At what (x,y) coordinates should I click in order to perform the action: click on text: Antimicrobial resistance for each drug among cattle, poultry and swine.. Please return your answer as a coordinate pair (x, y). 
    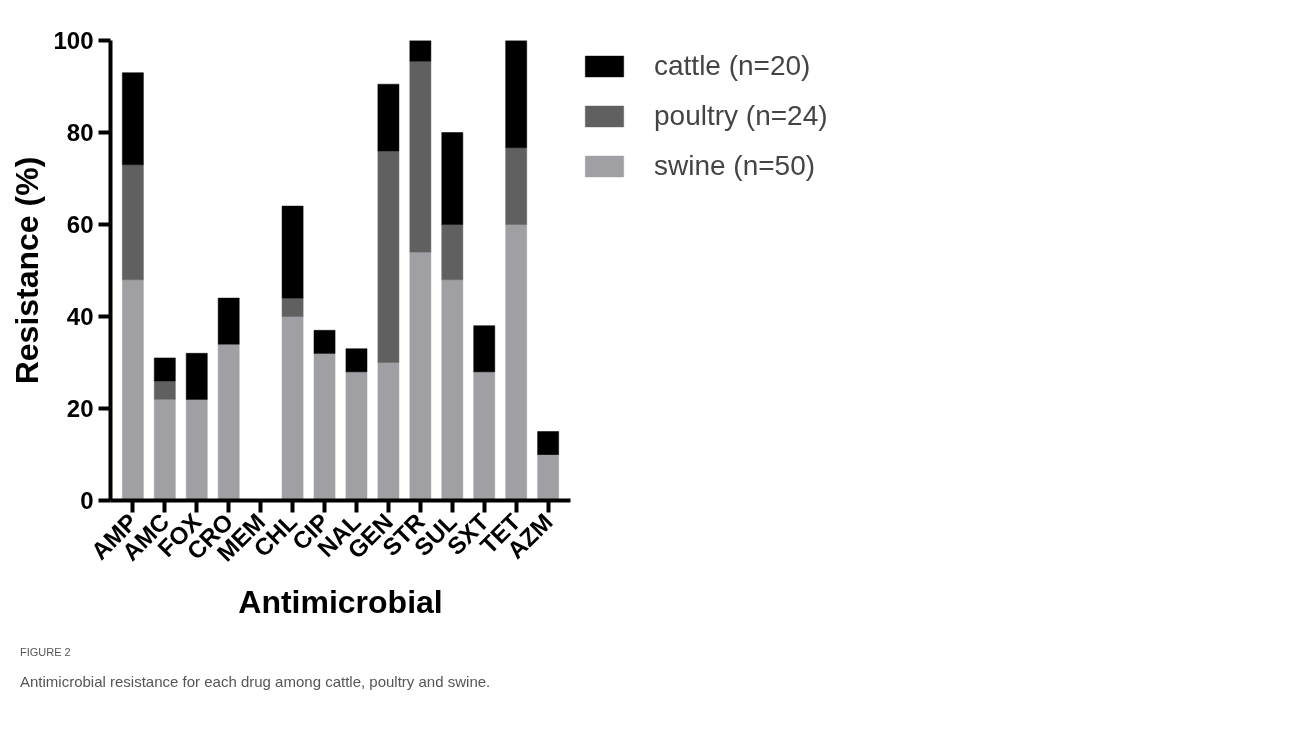
    Looking at the image, I should click on (255, 681).